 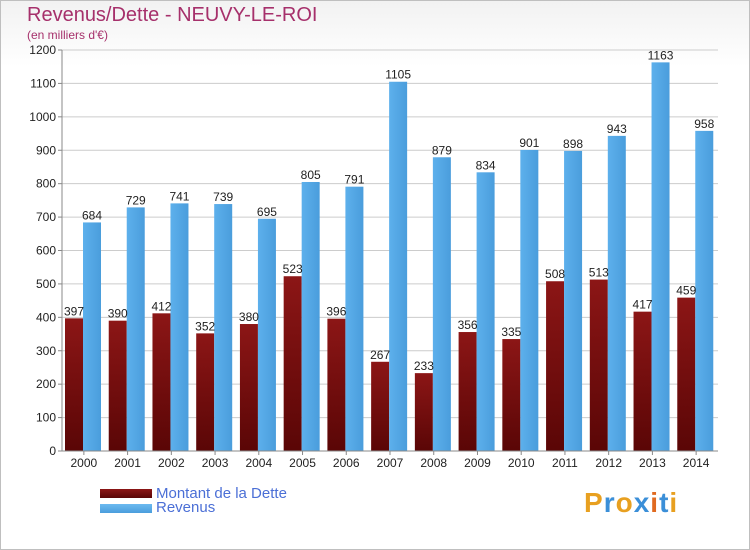 What do you see at coordinates (46, 284) in the screenshot?
I see `y-tick-label: 500` at bounding box center [46, 284].